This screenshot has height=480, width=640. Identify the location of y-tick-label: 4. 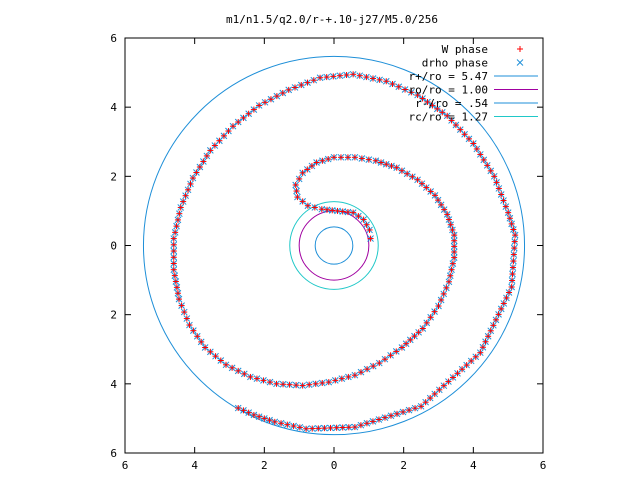
(113, 107).